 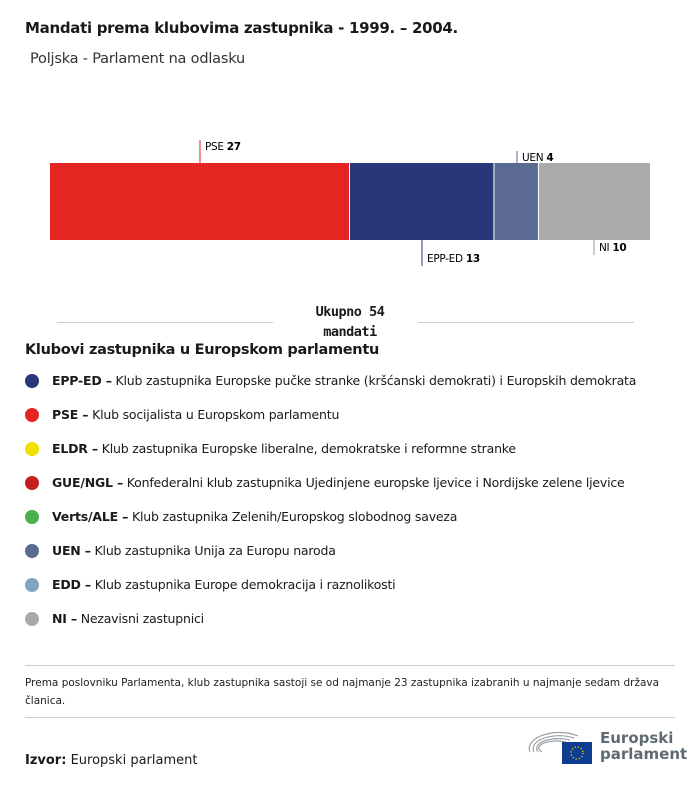 What do you see at coordinates (526, 322) in the screenshot?
I see `divider-right` at bounding box center [526, 322].